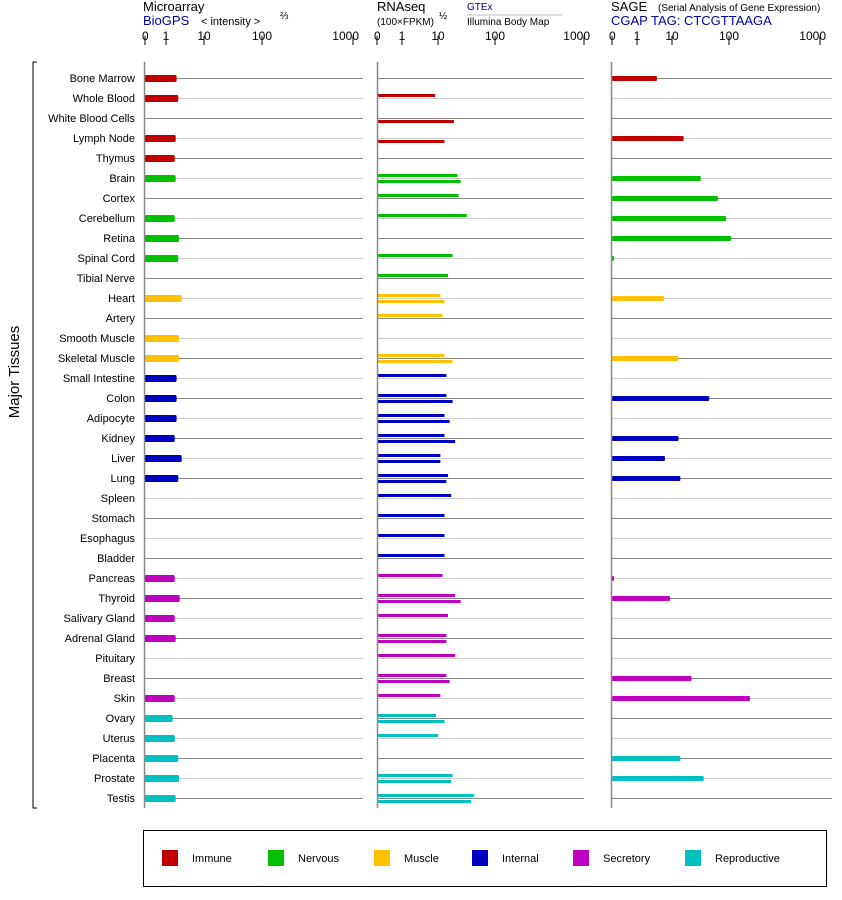 The image size is (842, 900). Describe the element at coordinates (108, 539) in the screenshot. I see `tissue-label: Esophagus` at that location.